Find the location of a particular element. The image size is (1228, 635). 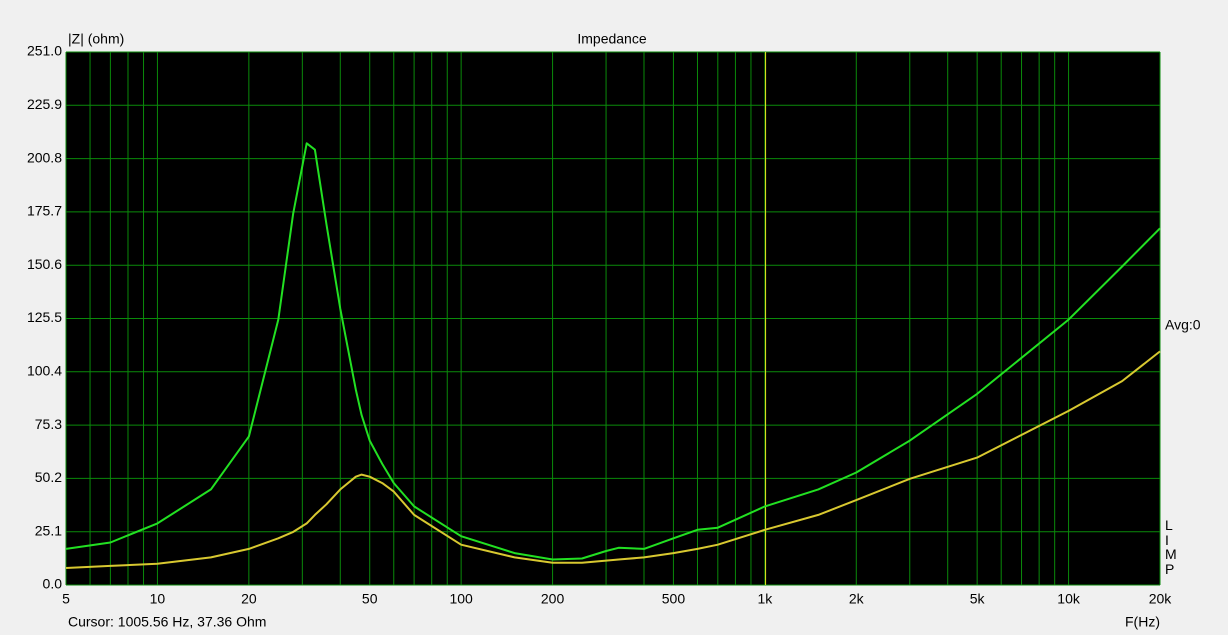

y-tick-label: 200.8 is located at coordinates (44, 157).